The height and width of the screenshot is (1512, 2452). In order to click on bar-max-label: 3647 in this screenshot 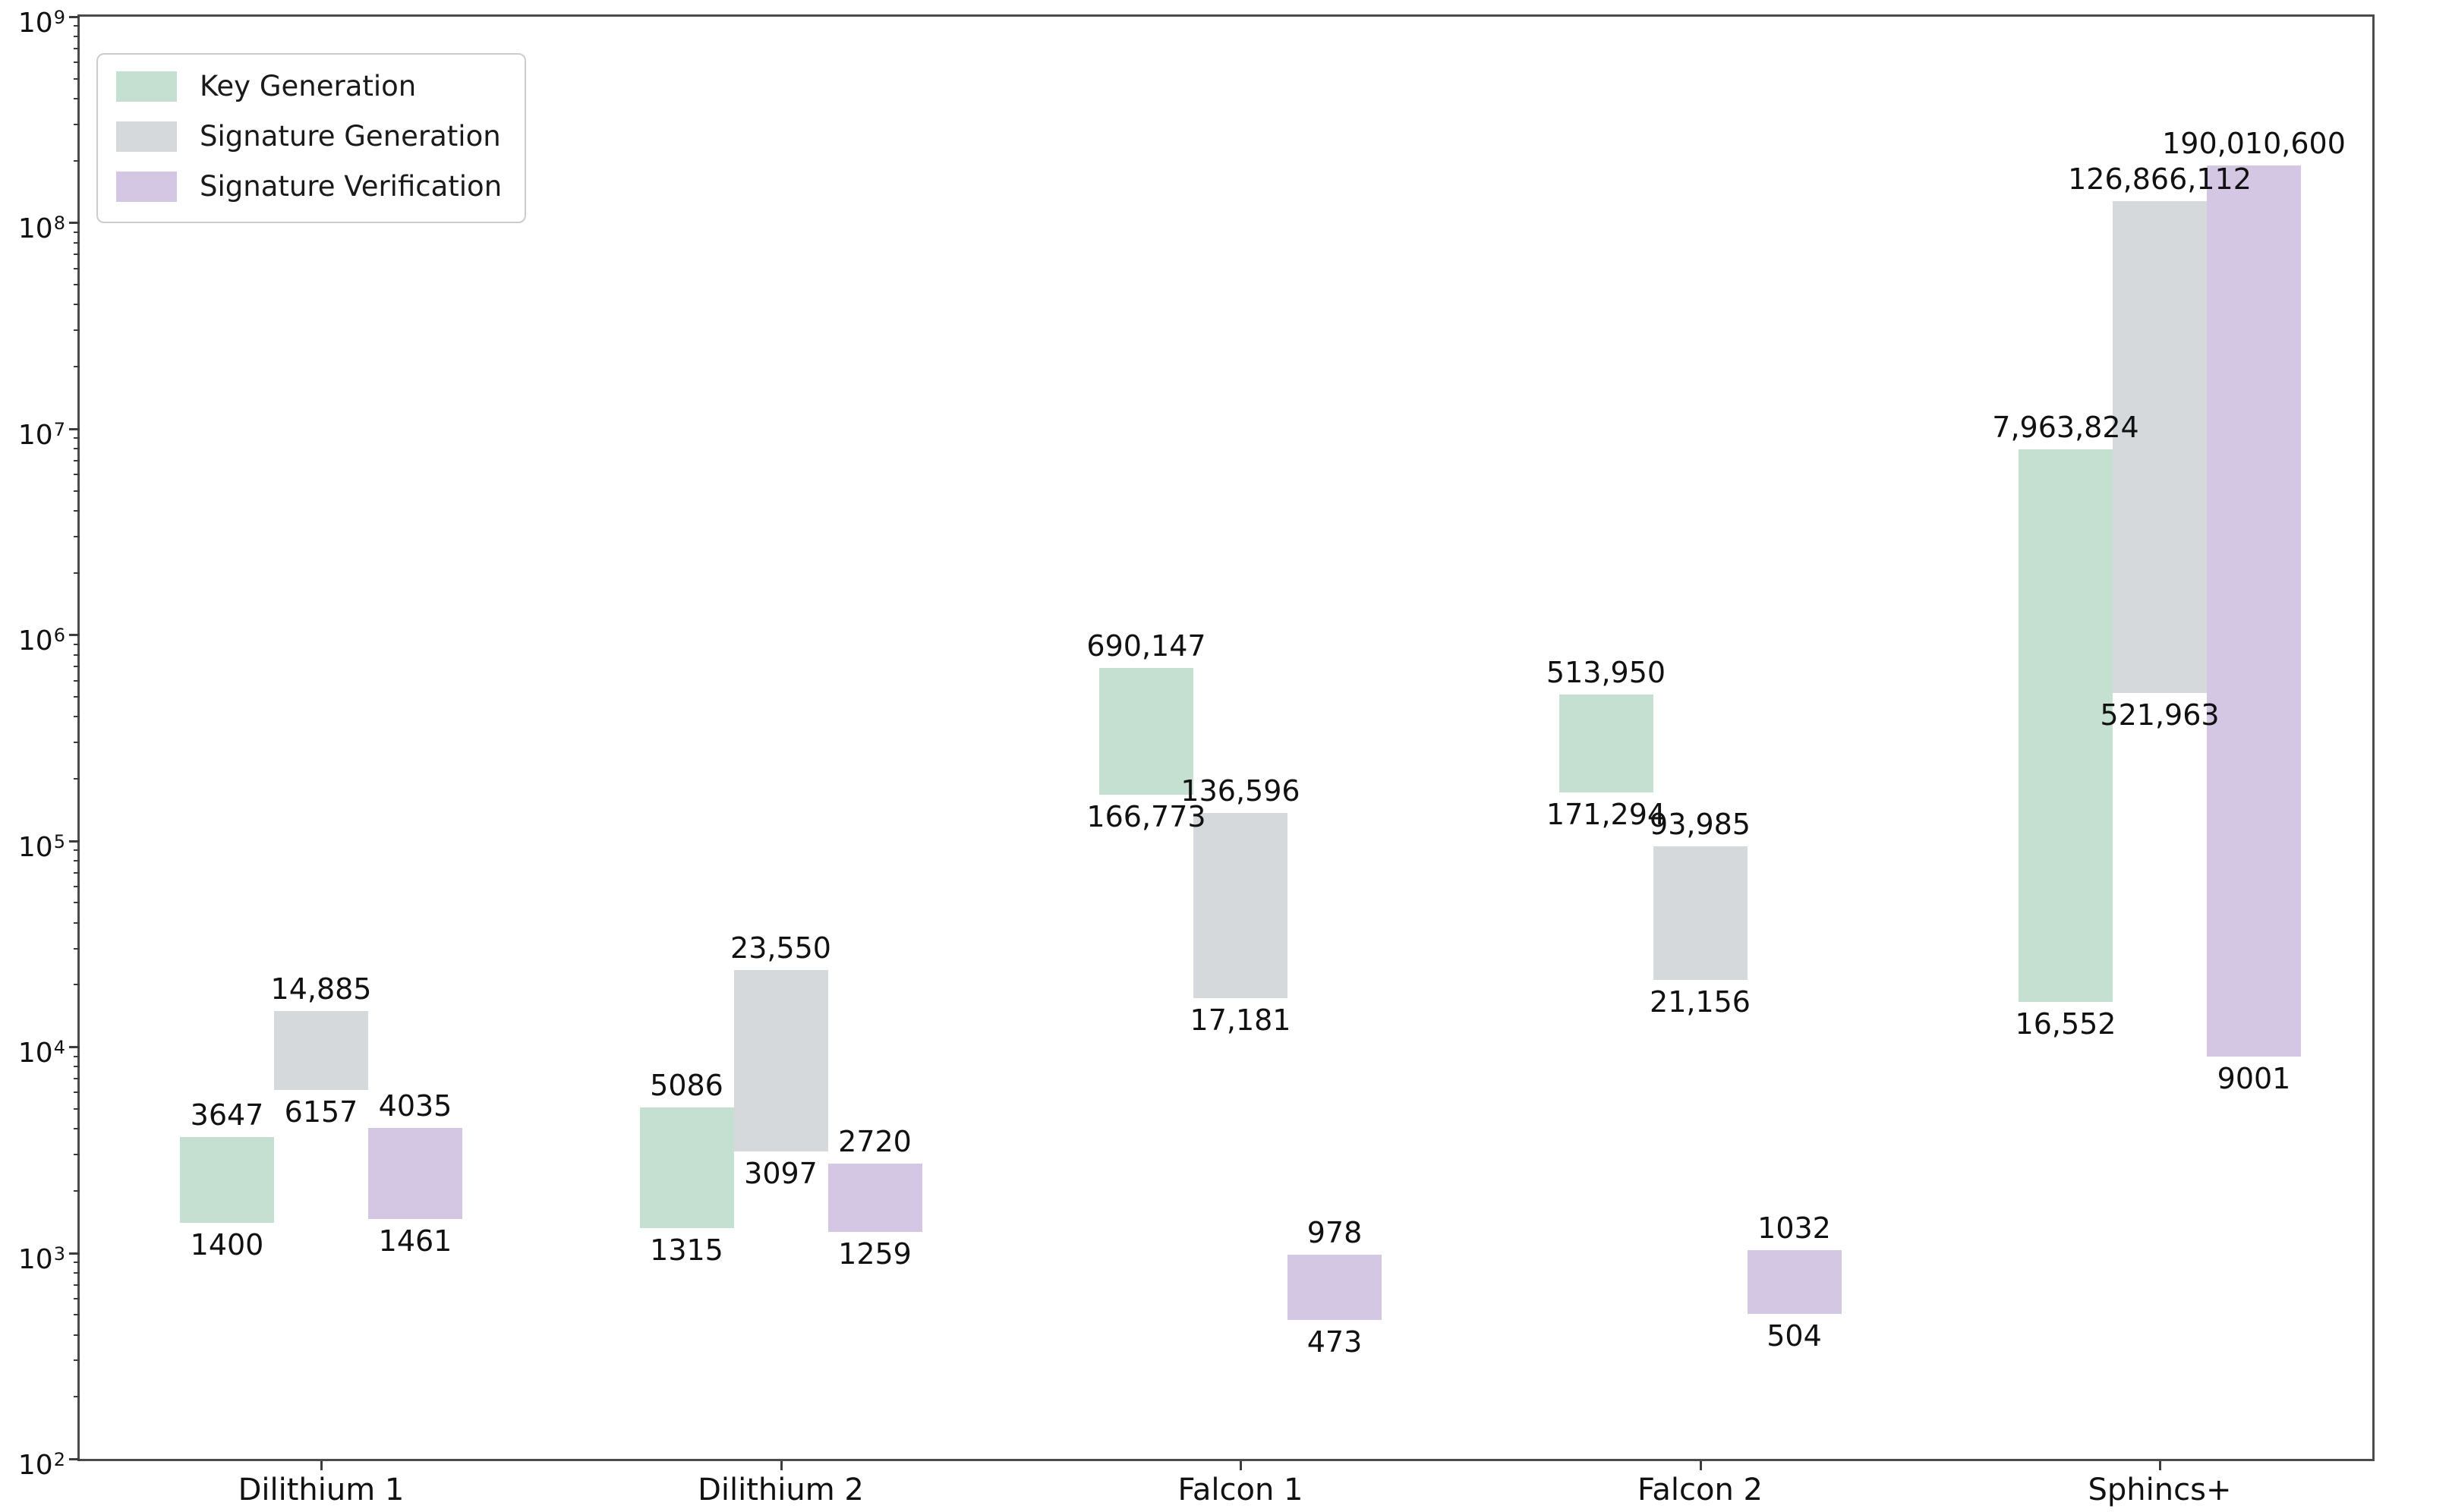, I will do `click(227, 1115)`.